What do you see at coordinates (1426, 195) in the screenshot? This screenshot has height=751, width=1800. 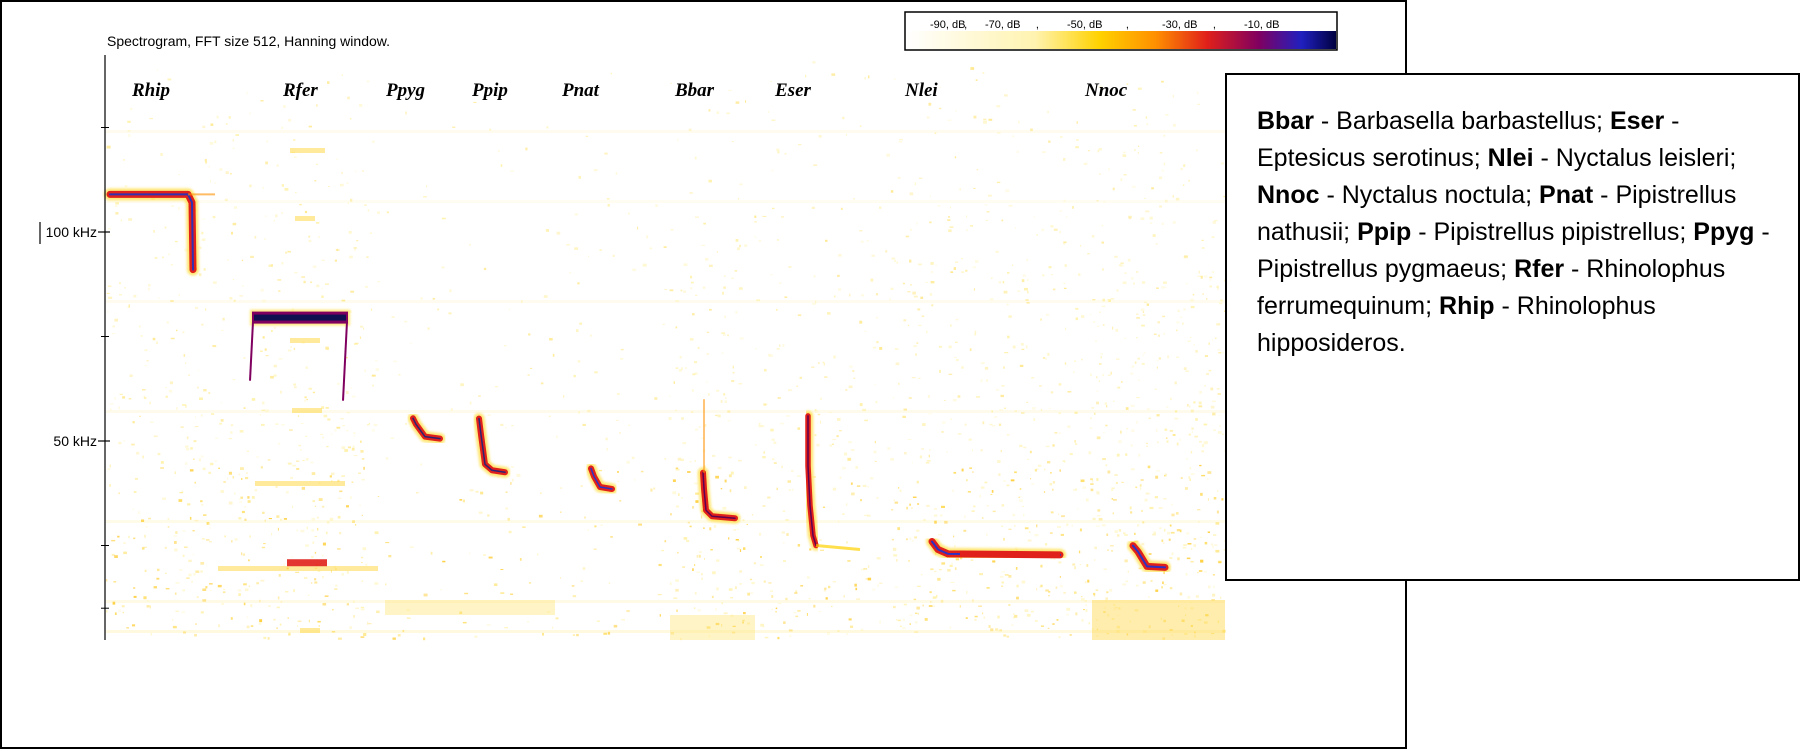 I see `legend-name: - Nyctalus noctula;` at bounding box center [1426, 195].